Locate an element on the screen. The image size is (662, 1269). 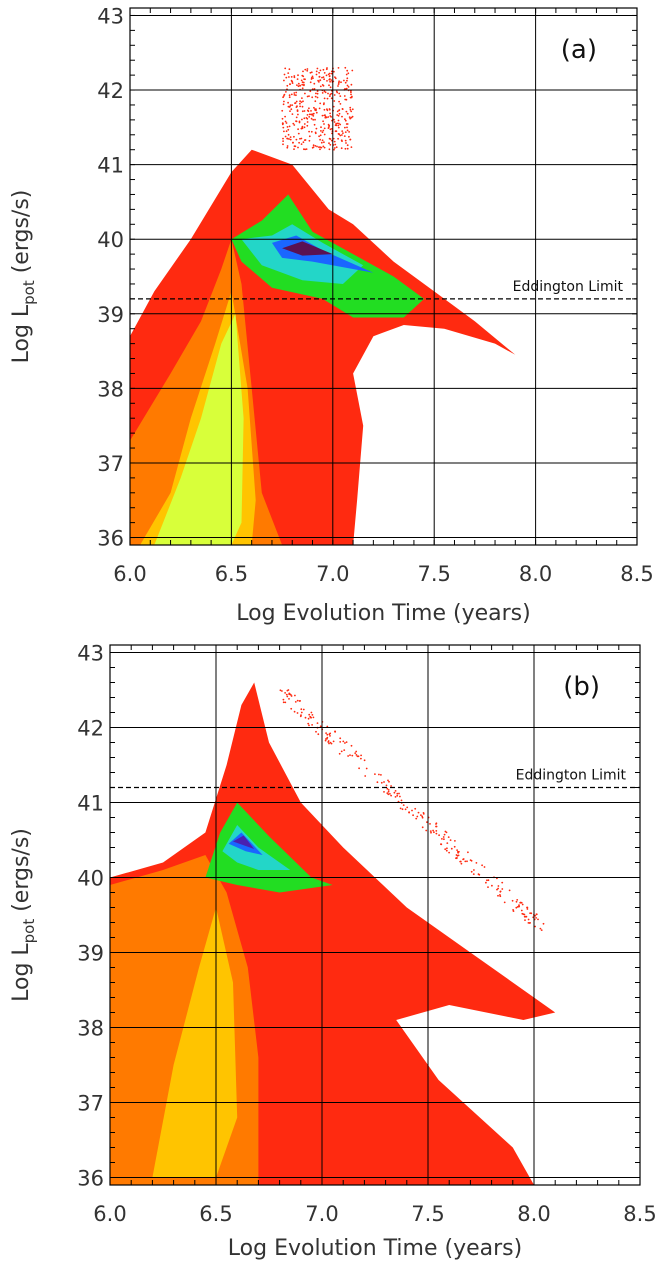
y-tick-label: 38 is located at coordinates (110, 389).